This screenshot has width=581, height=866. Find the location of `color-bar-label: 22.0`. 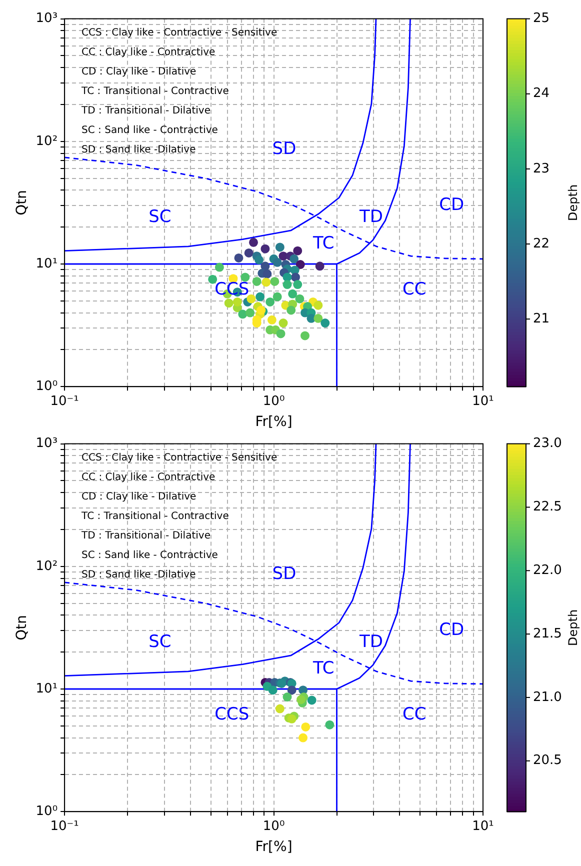

color-bar-label: 22.0 is located at coordinates (547, 570).